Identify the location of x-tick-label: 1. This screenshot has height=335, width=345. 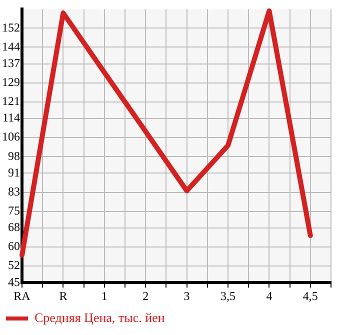
(104, 295).